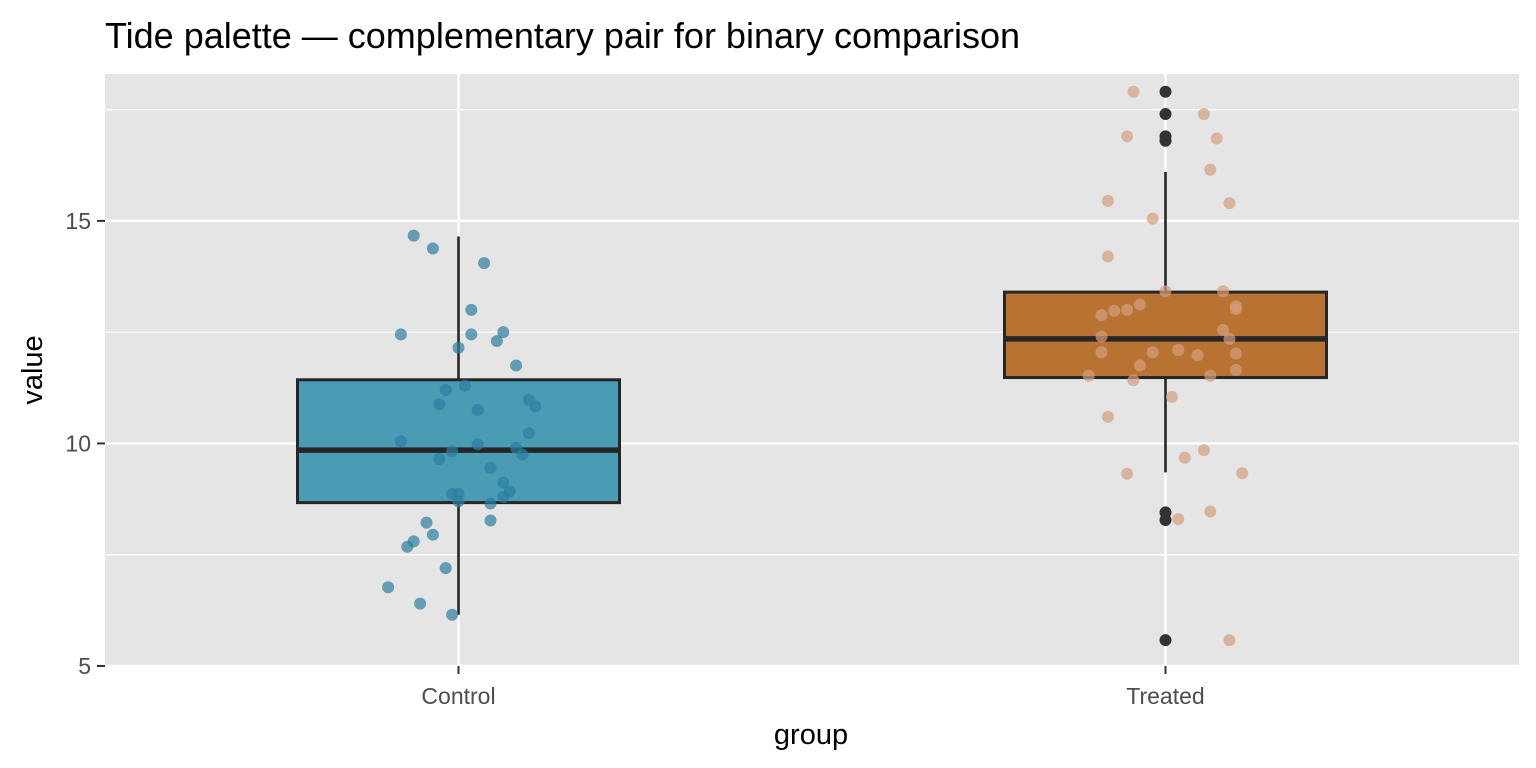 This screenshot has height=768, width=1536. What do you see at coordinates (458, 696) in the screenshot?
I see `x-tick-label: Control` at bounding box center [458, 696].